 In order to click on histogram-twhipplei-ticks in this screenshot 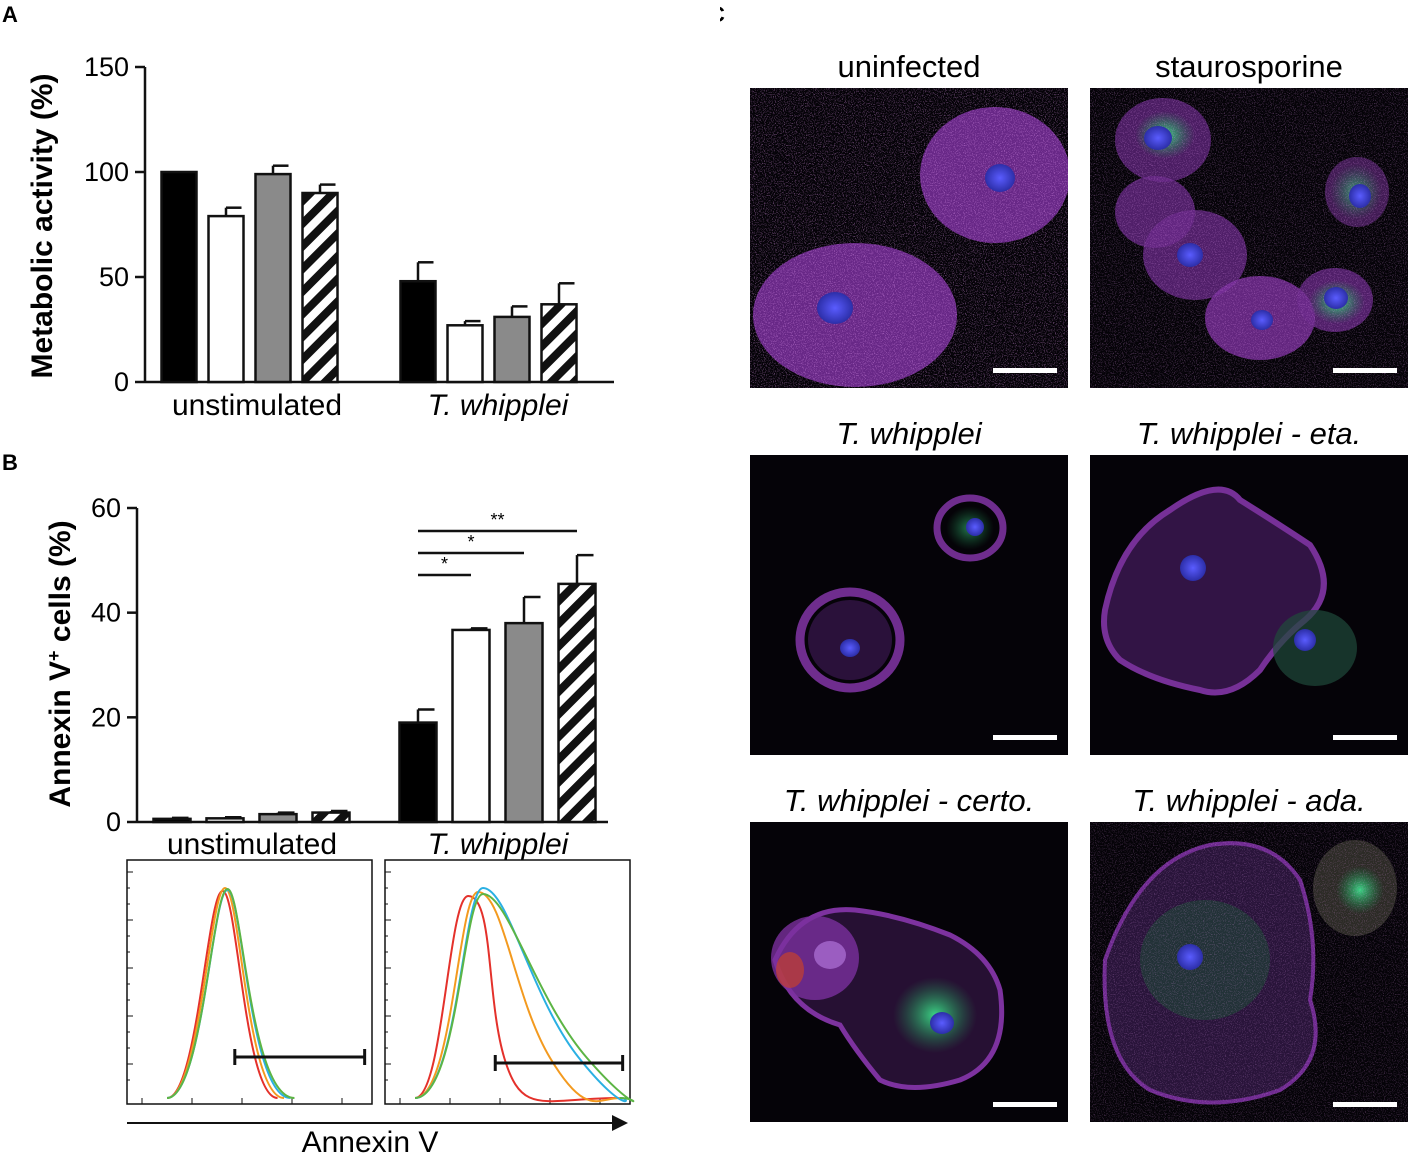, I will do `click(493, 987)`.